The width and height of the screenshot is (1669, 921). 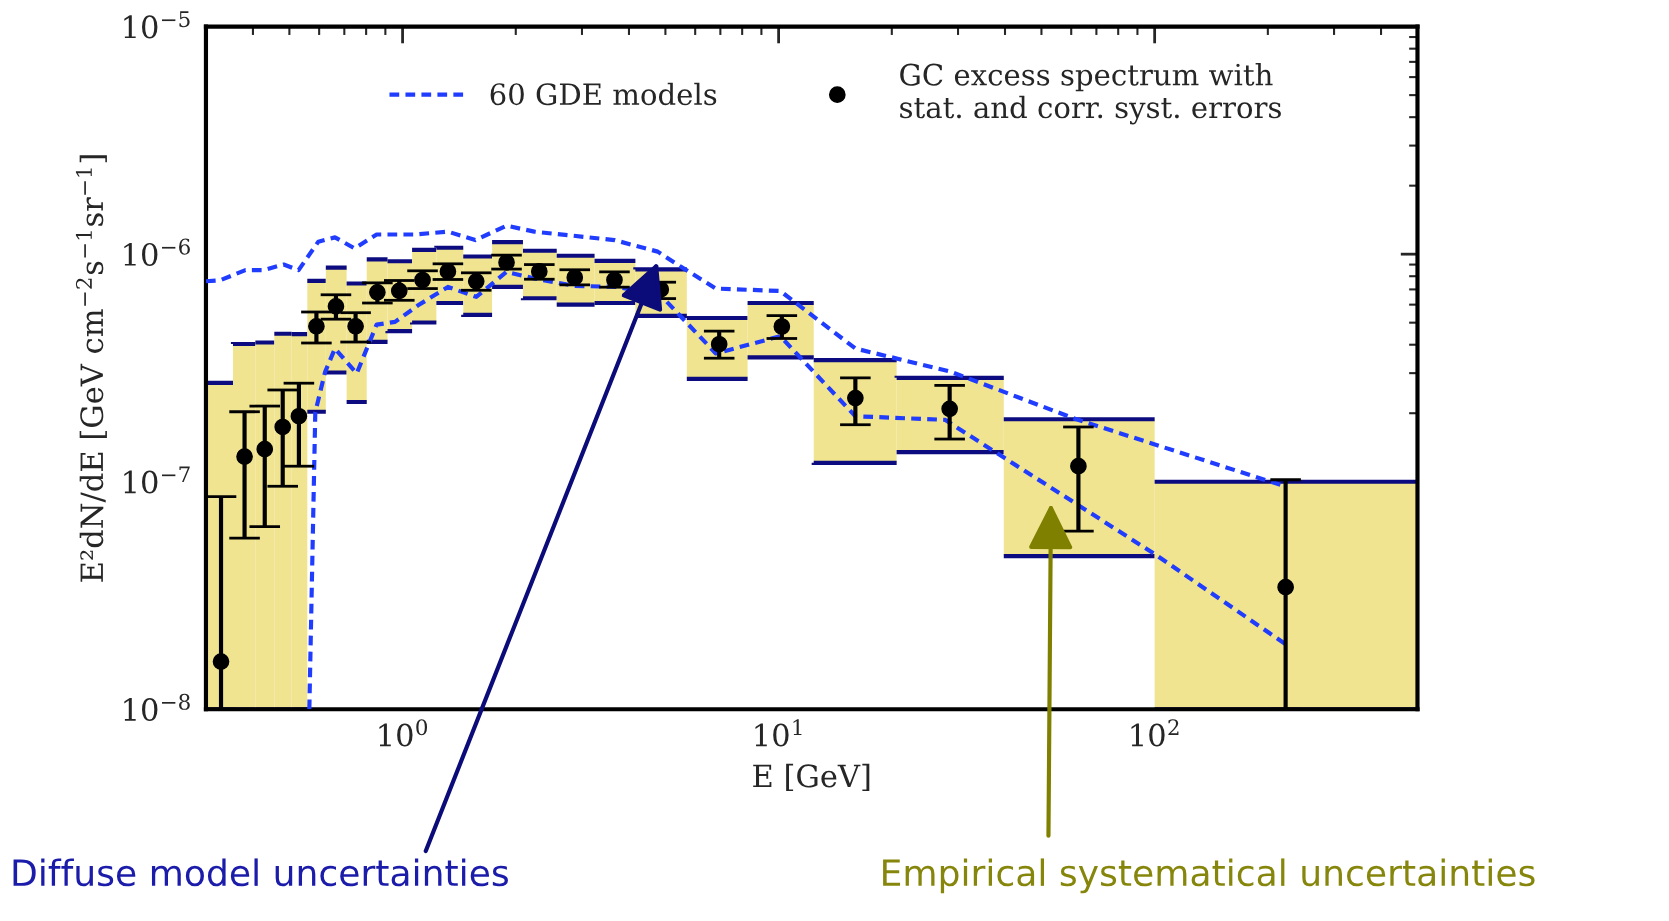 What do you see at coordinates (603, 94) in the screenshot?
I see `legend-label: 60 GDE models` at bounding box center [603, 94].